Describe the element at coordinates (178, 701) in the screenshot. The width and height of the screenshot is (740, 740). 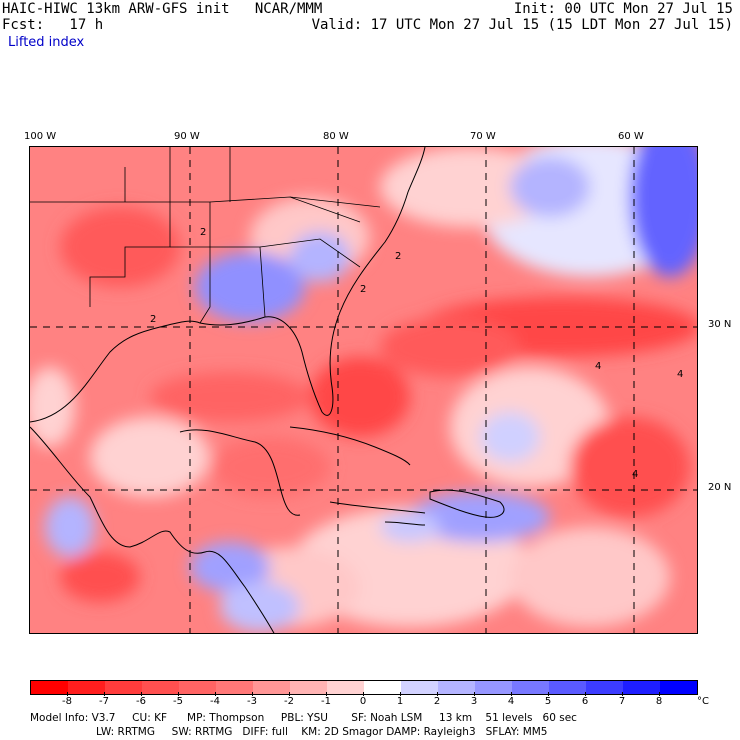
I see `colorbar-level-label: -5` at that location.